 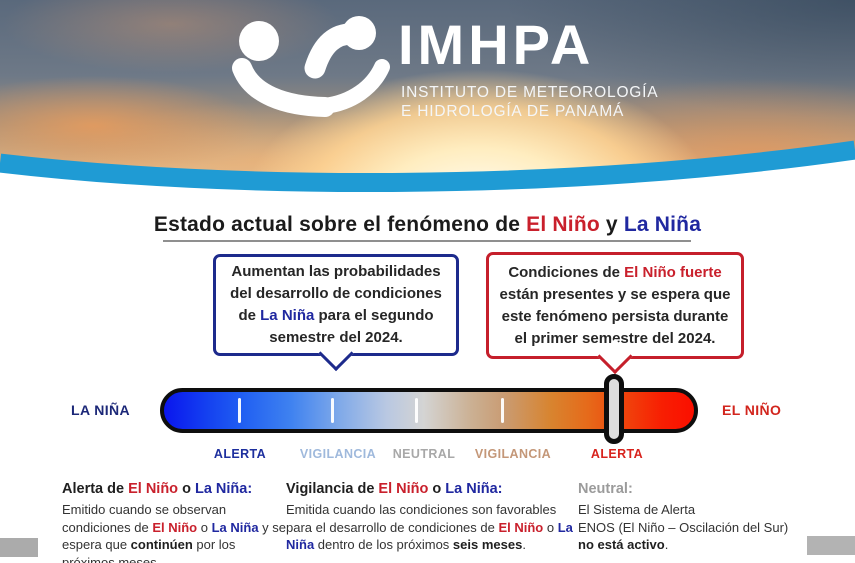 I want to click on bubble-line: están presentes y se espera que, so click(x=615, y=294).